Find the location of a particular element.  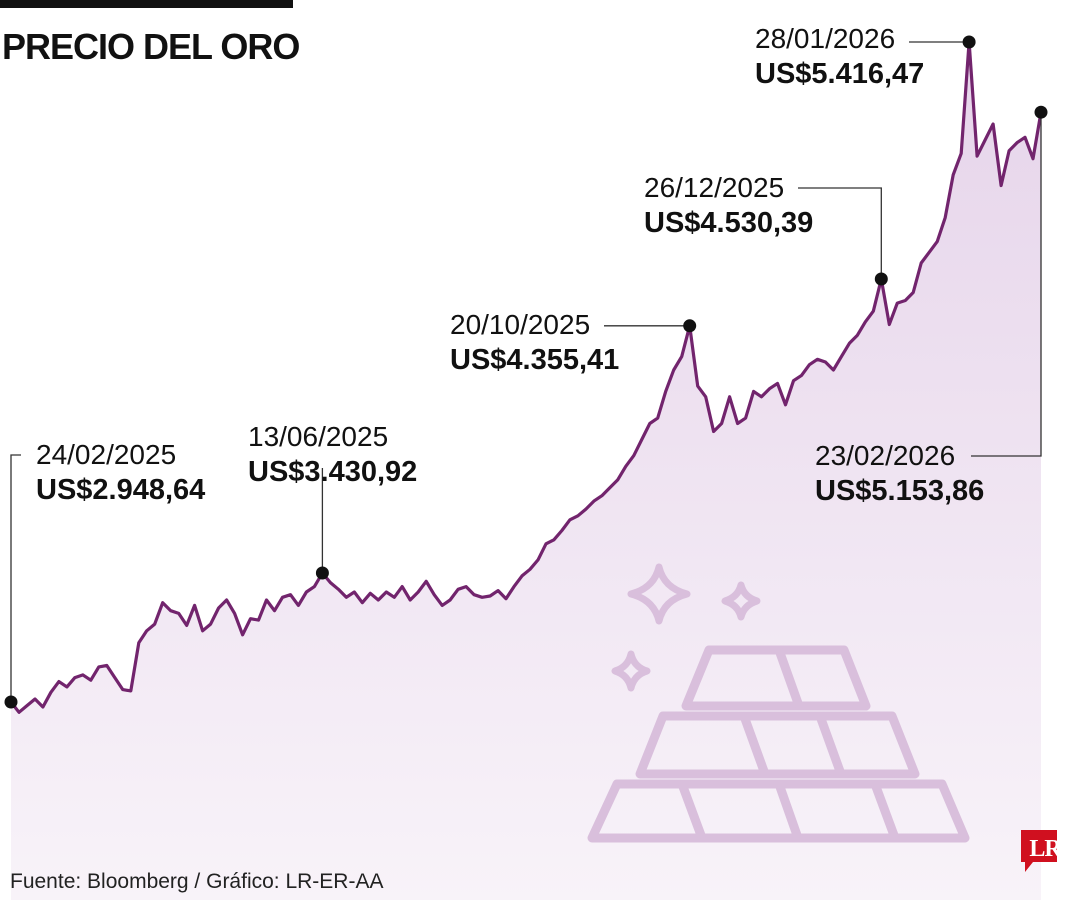

annotation-value: US$3.430,92 is located at coordinates (332, 472).